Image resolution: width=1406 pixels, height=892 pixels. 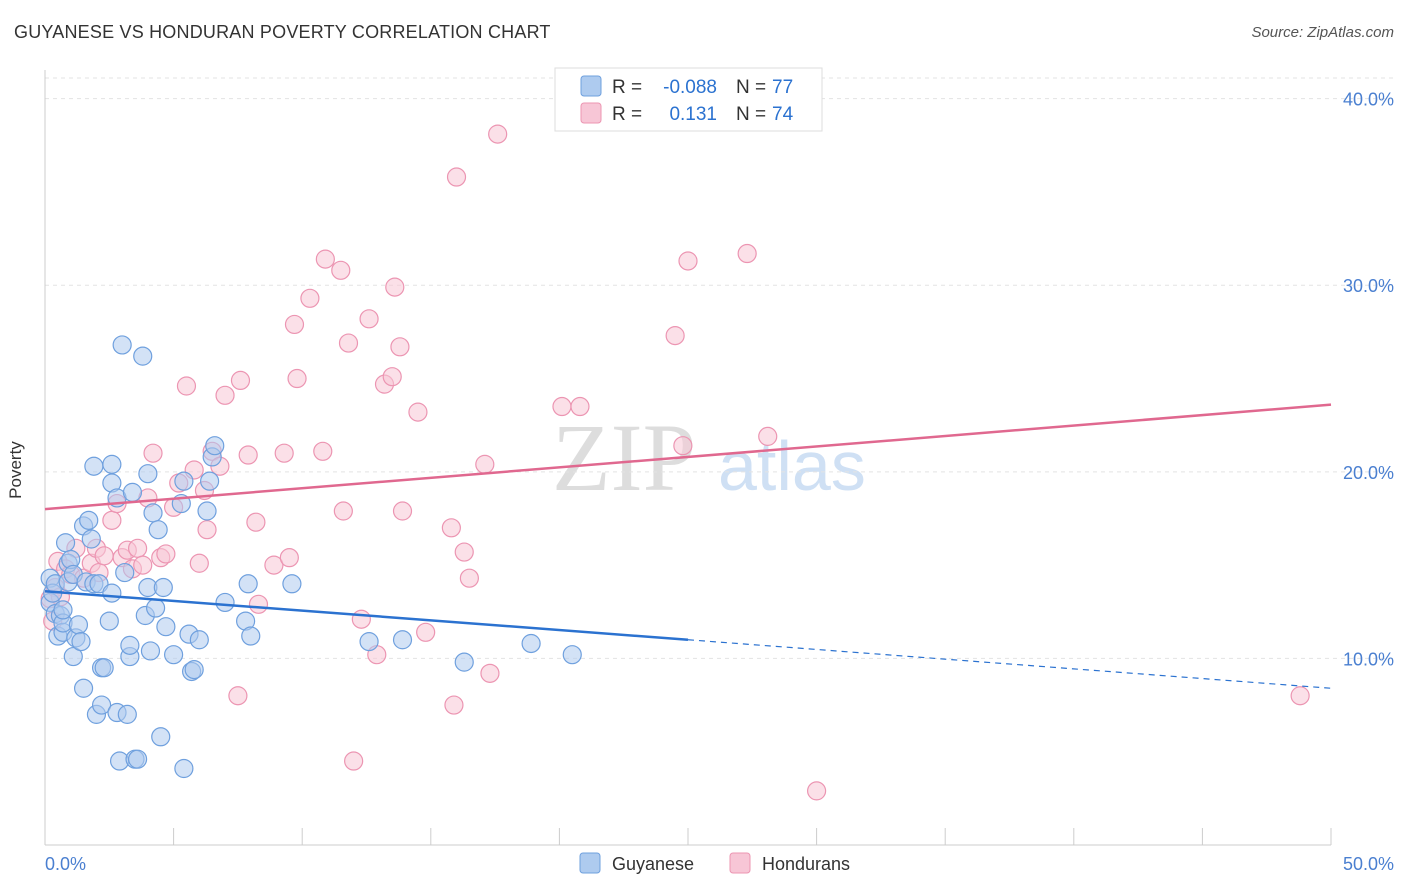 What do you see at coordinates (1368, 380) in the screenshot?
I see `y-tick-labels: 10.0% 20.0% 30.0% 40.0%` at bounding box center [1368, 380].